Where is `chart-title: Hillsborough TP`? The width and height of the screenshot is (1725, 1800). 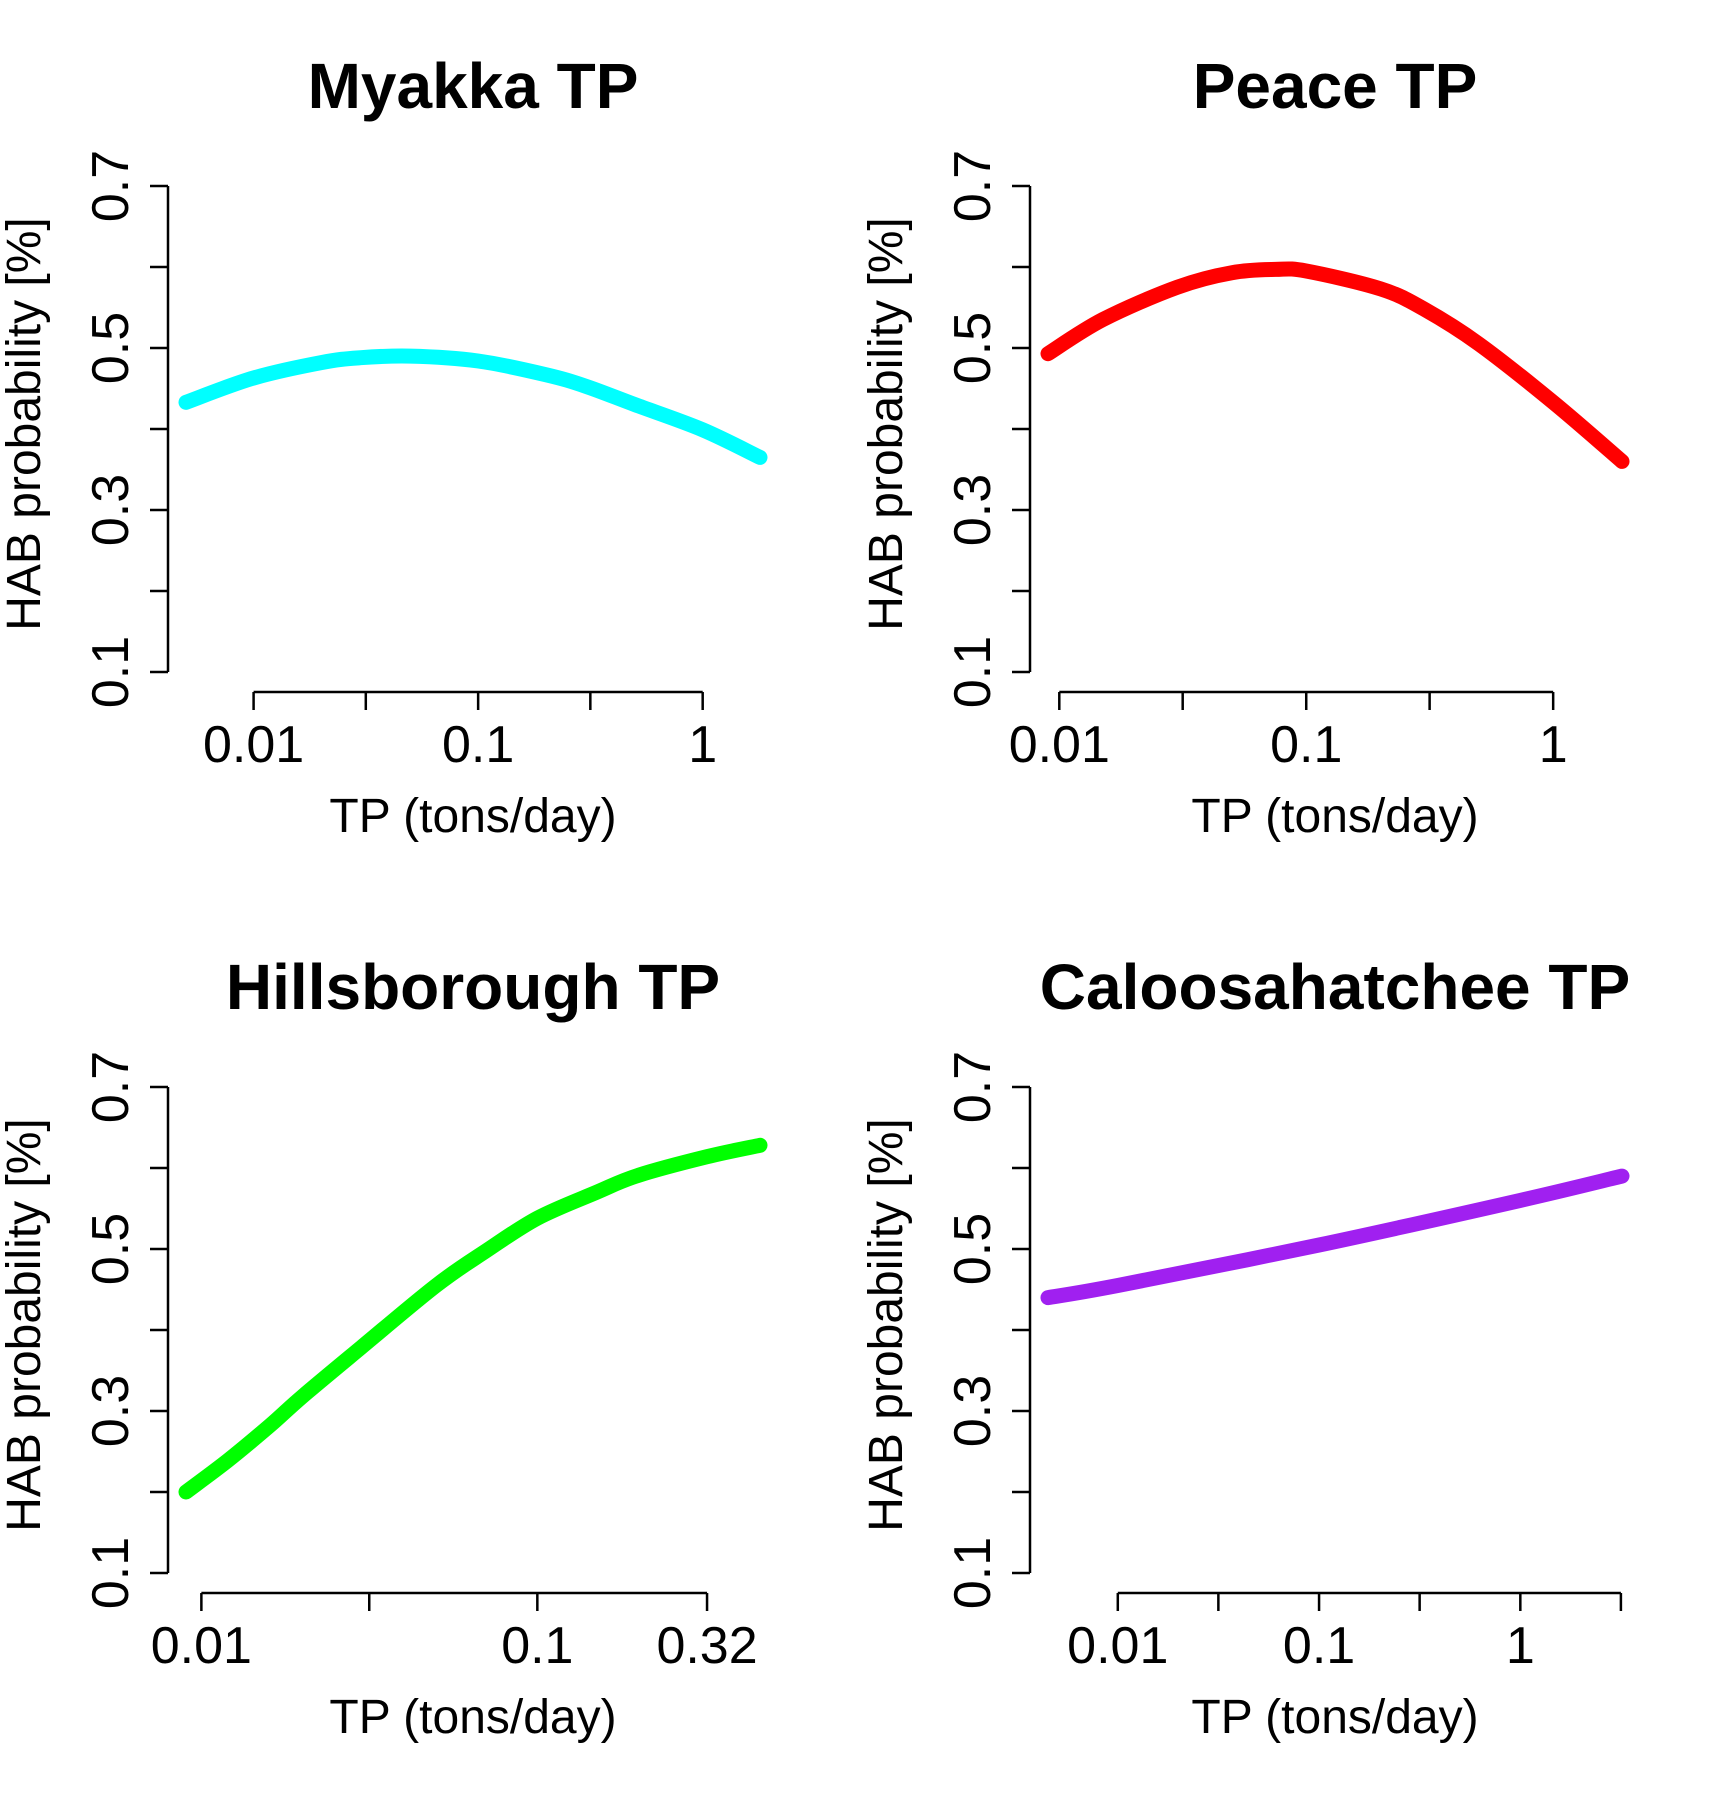 chart-title: Hillsborough TP is located at coordinates (473, 987).